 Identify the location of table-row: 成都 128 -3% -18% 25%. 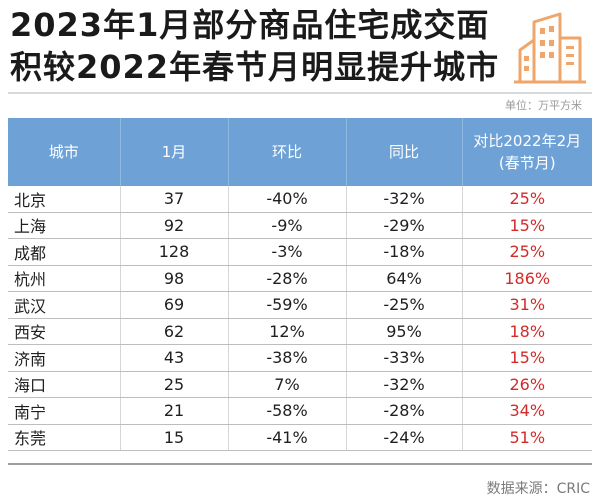
(300, 252).